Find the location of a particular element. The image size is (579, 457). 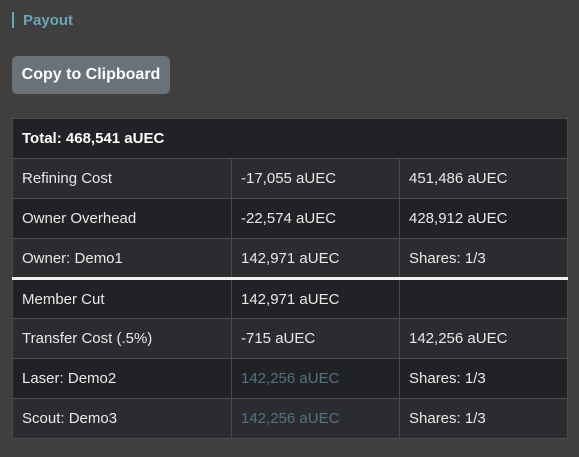

section-header: Payout is located at coordinates (42, 20).